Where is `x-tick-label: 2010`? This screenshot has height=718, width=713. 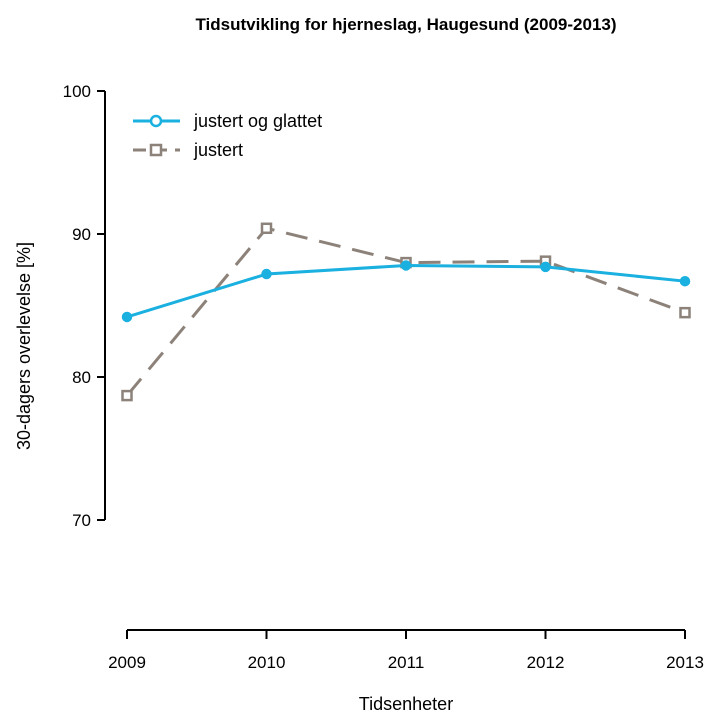
x-tick-label: 2010 is located at coordinates (267, 662).